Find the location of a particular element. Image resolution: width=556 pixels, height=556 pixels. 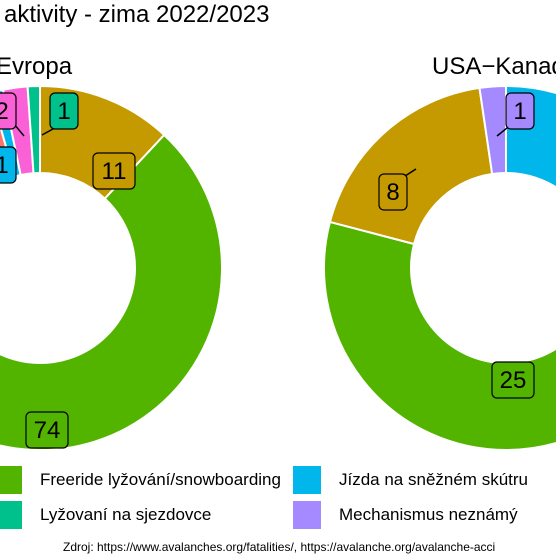

data-label-usa-kanada-mechanismus-neznamy: 1 is located at coordinates (519, 111).